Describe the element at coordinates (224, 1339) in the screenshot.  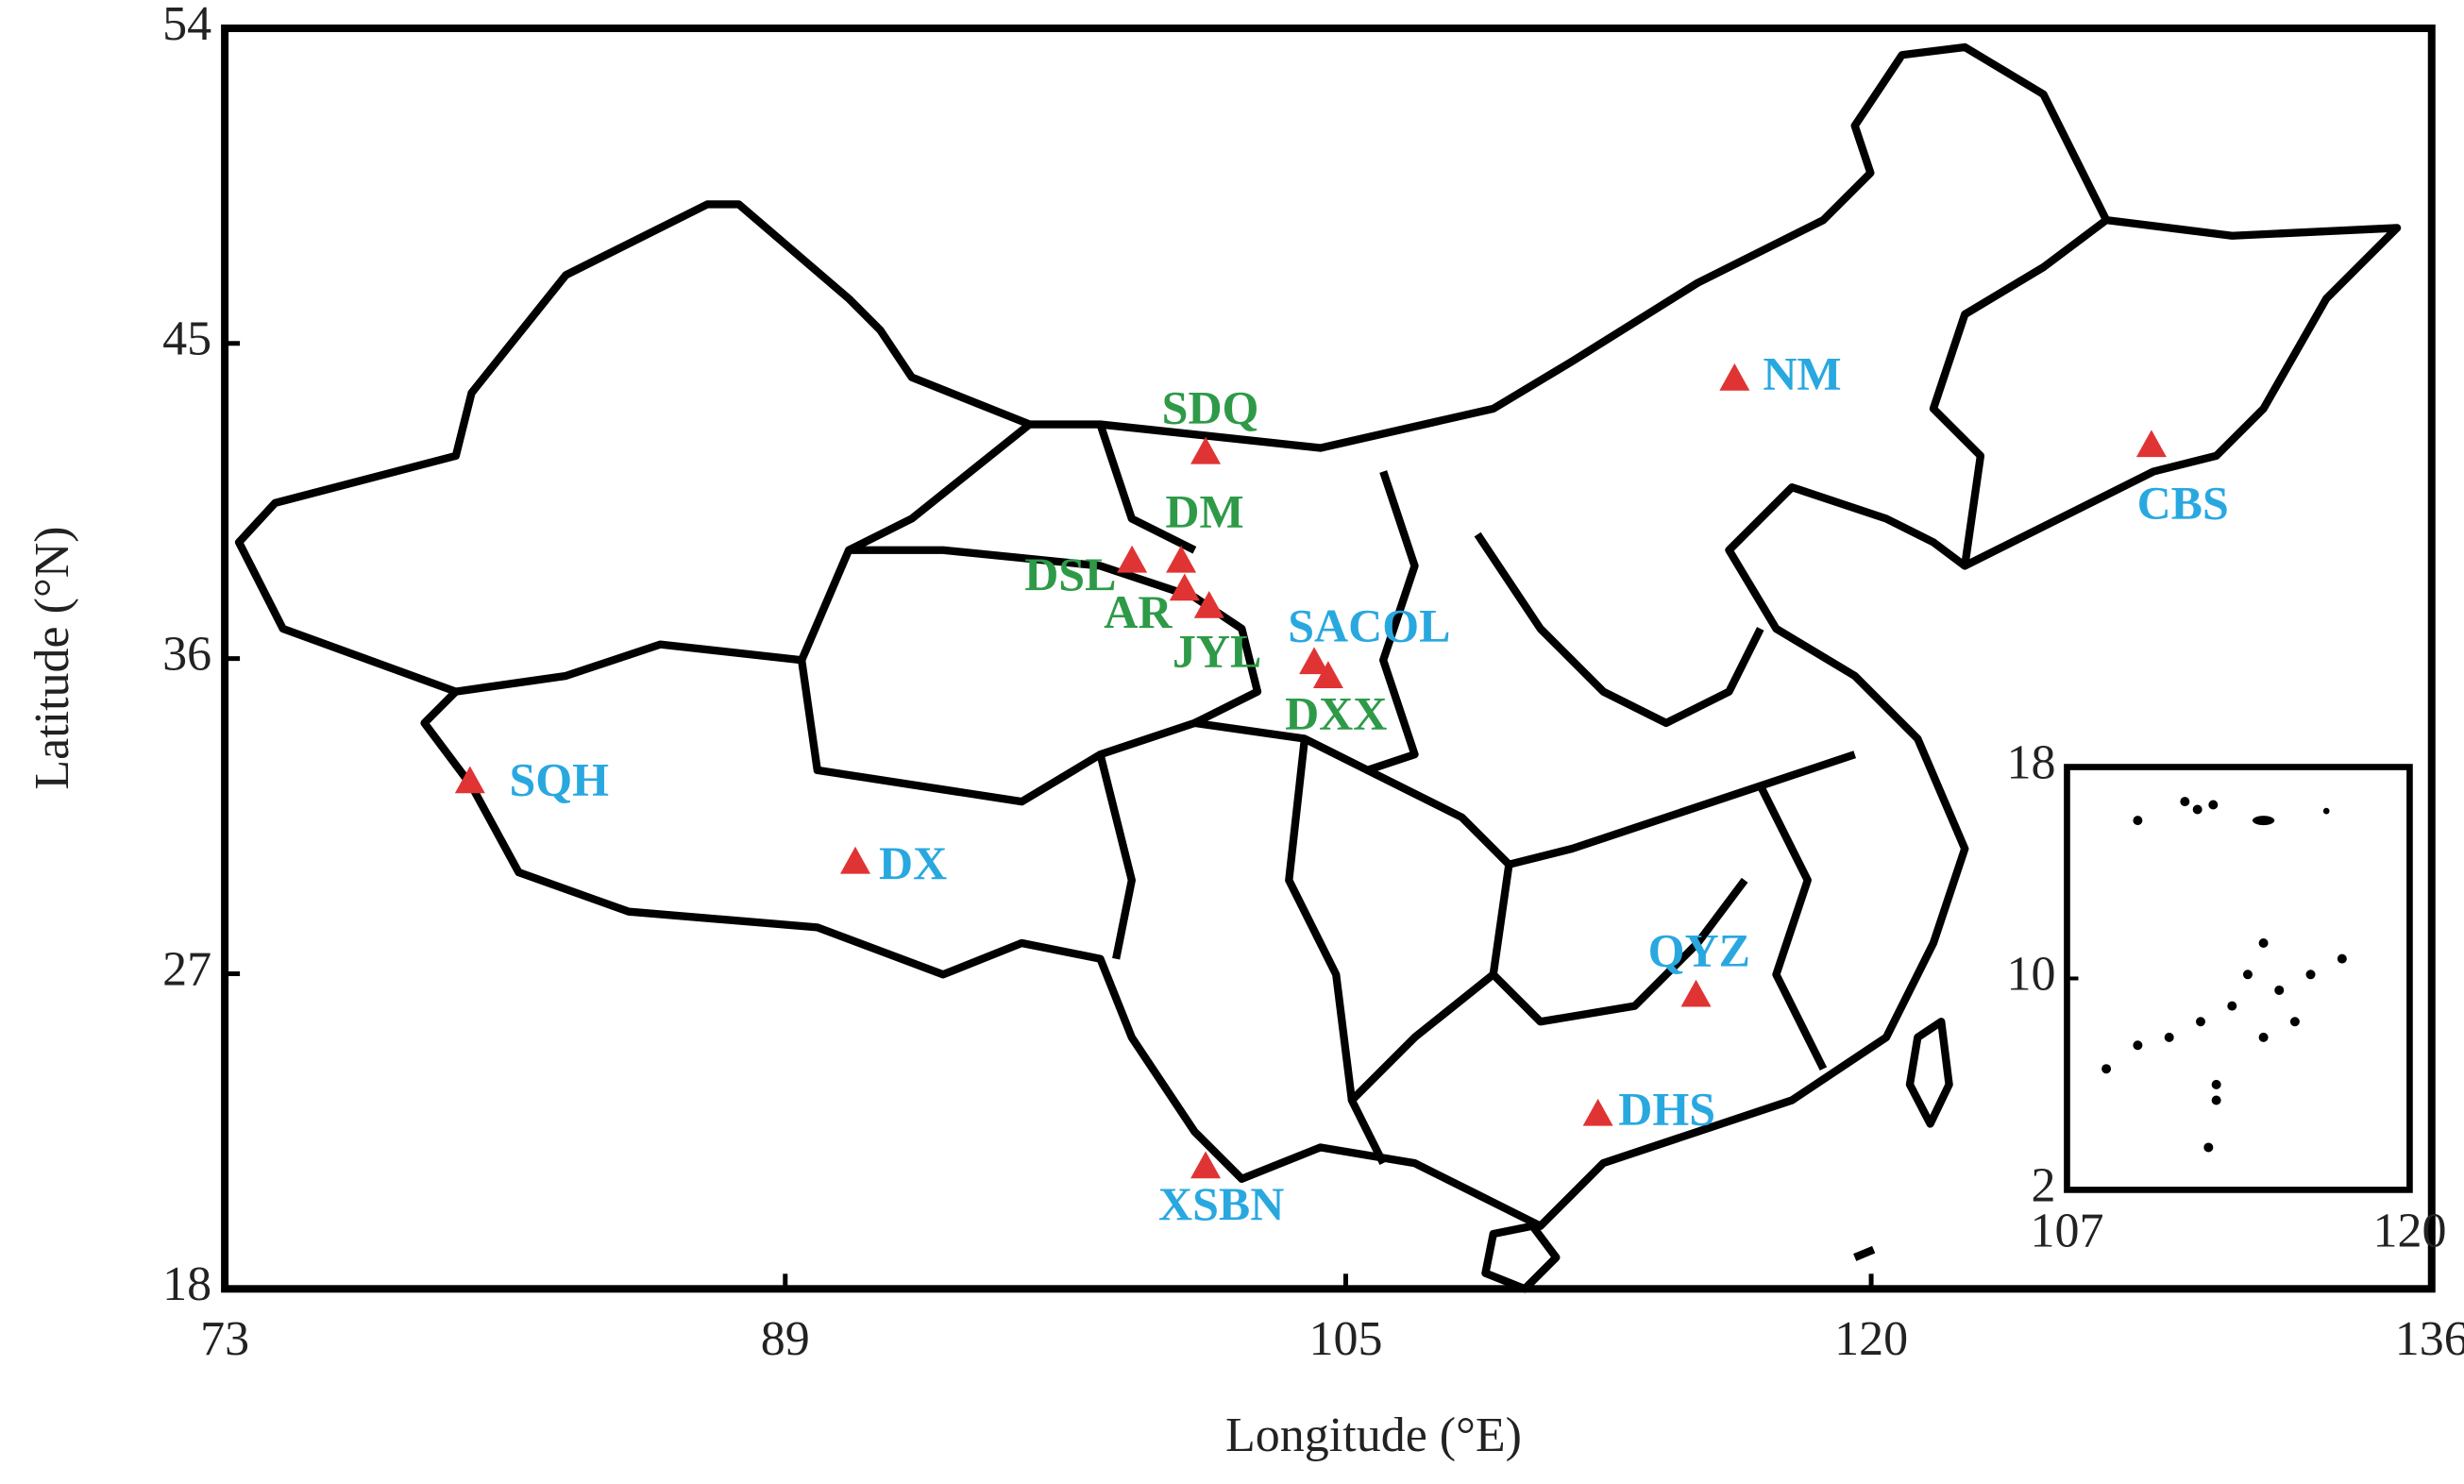
I see `x-tick-label: 73` at that location.